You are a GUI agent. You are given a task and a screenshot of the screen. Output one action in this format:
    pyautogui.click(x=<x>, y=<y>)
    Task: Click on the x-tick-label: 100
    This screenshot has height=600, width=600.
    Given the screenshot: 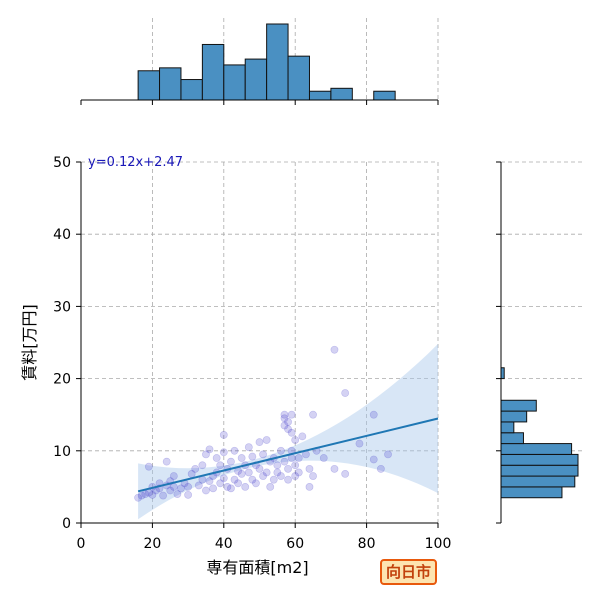 What is the action you would take?
    pyautogui.click(x=438, y=544)
    